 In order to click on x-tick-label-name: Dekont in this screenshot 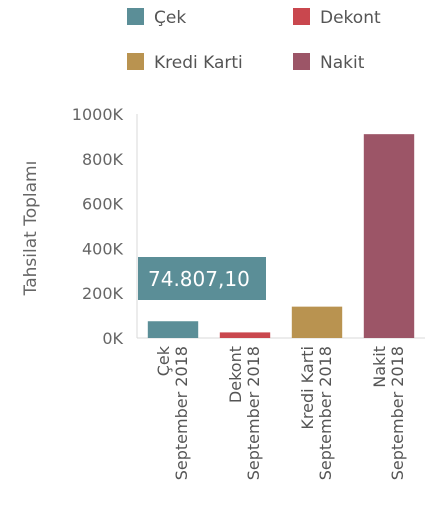, I will do `click(235, 374)`.